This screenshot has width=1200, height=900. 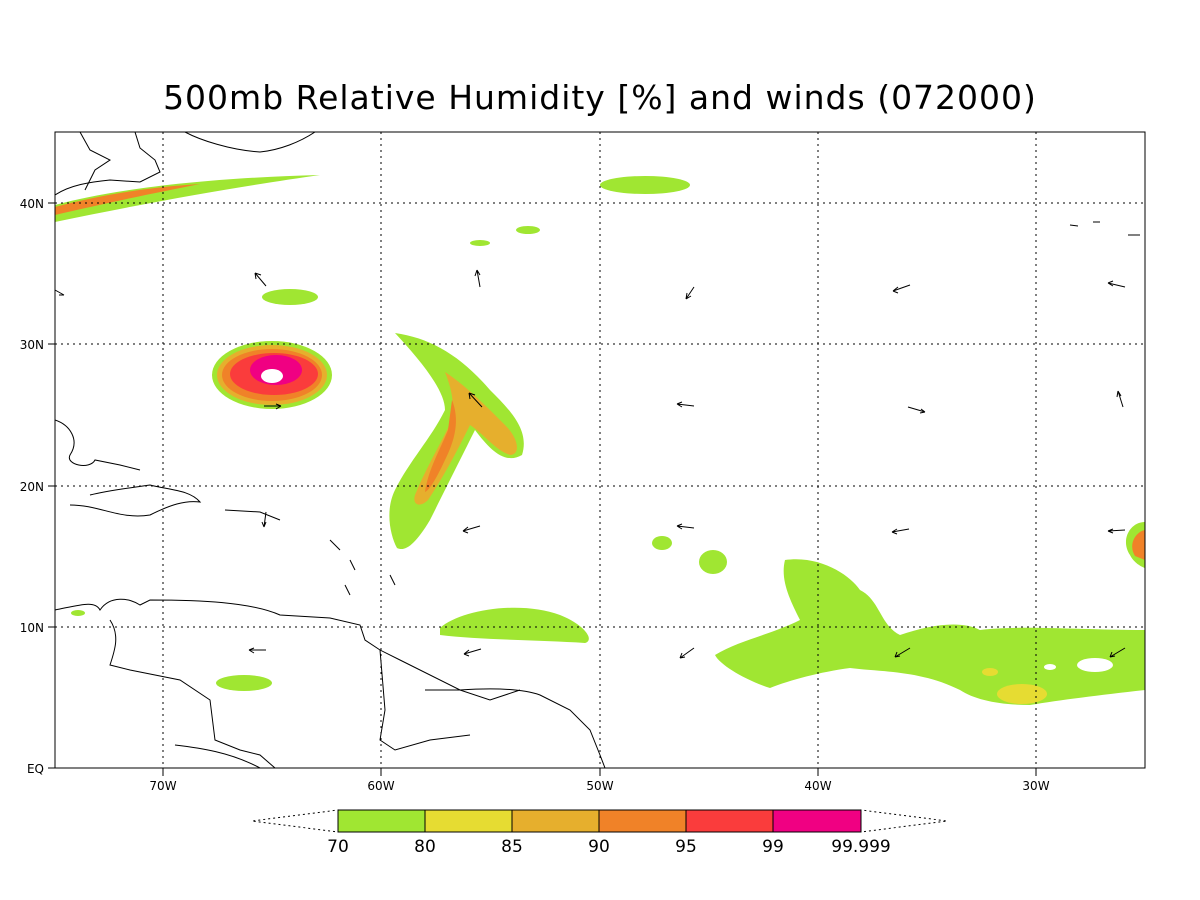 What do you see at coordinates (425, 847) in the screenshot?
I see `colorbar-label-80: 80` at bounding box center [425, 847].